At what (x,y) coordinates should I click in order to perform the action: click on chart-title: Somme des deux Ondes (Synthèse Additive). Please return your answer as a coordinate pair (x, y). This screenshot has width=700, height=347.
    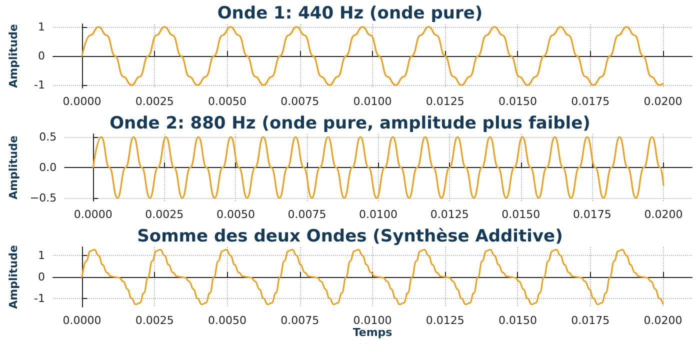
    Looking at the image, I should click on (350, 236).